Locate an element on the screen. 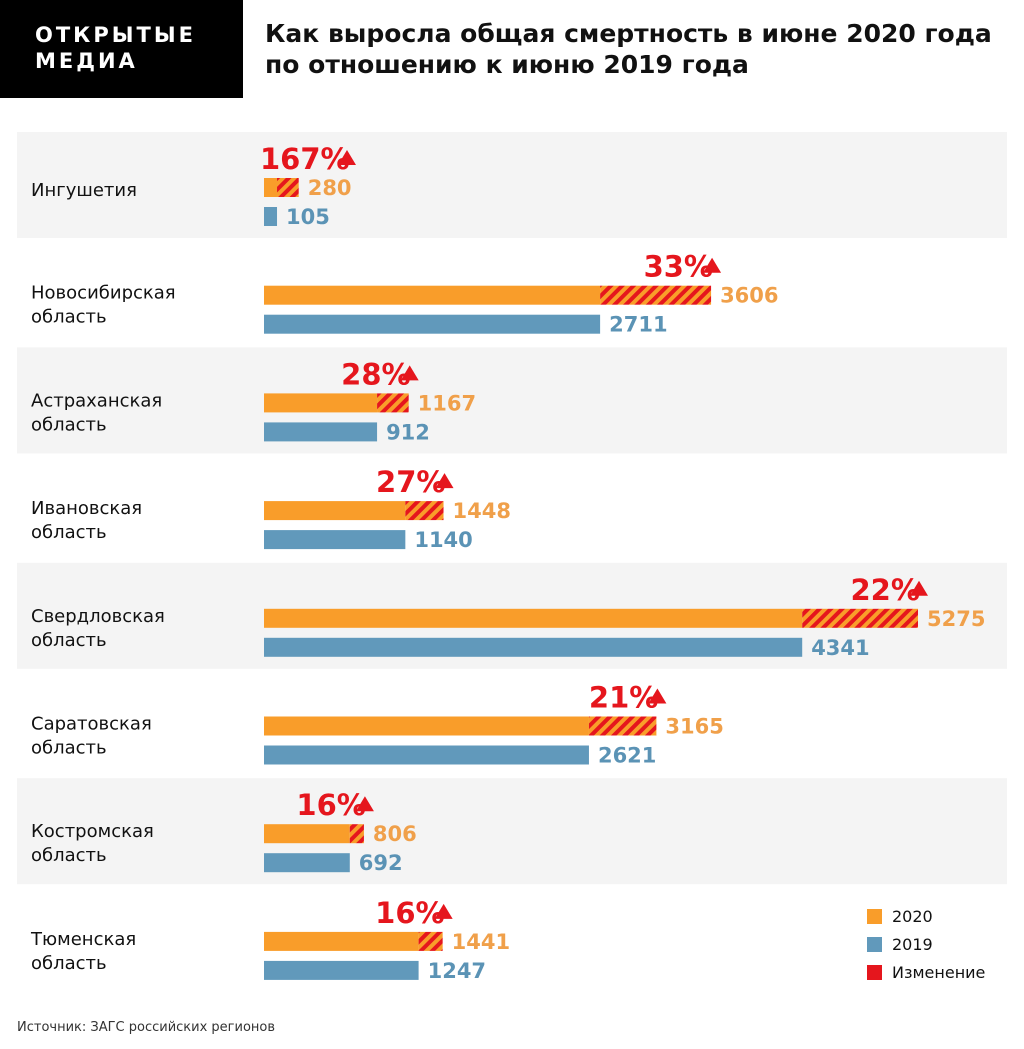 The height and width of the screenshot is (1049, 1024). category-label: Новосибирская область is located at coordinates (103, 305).